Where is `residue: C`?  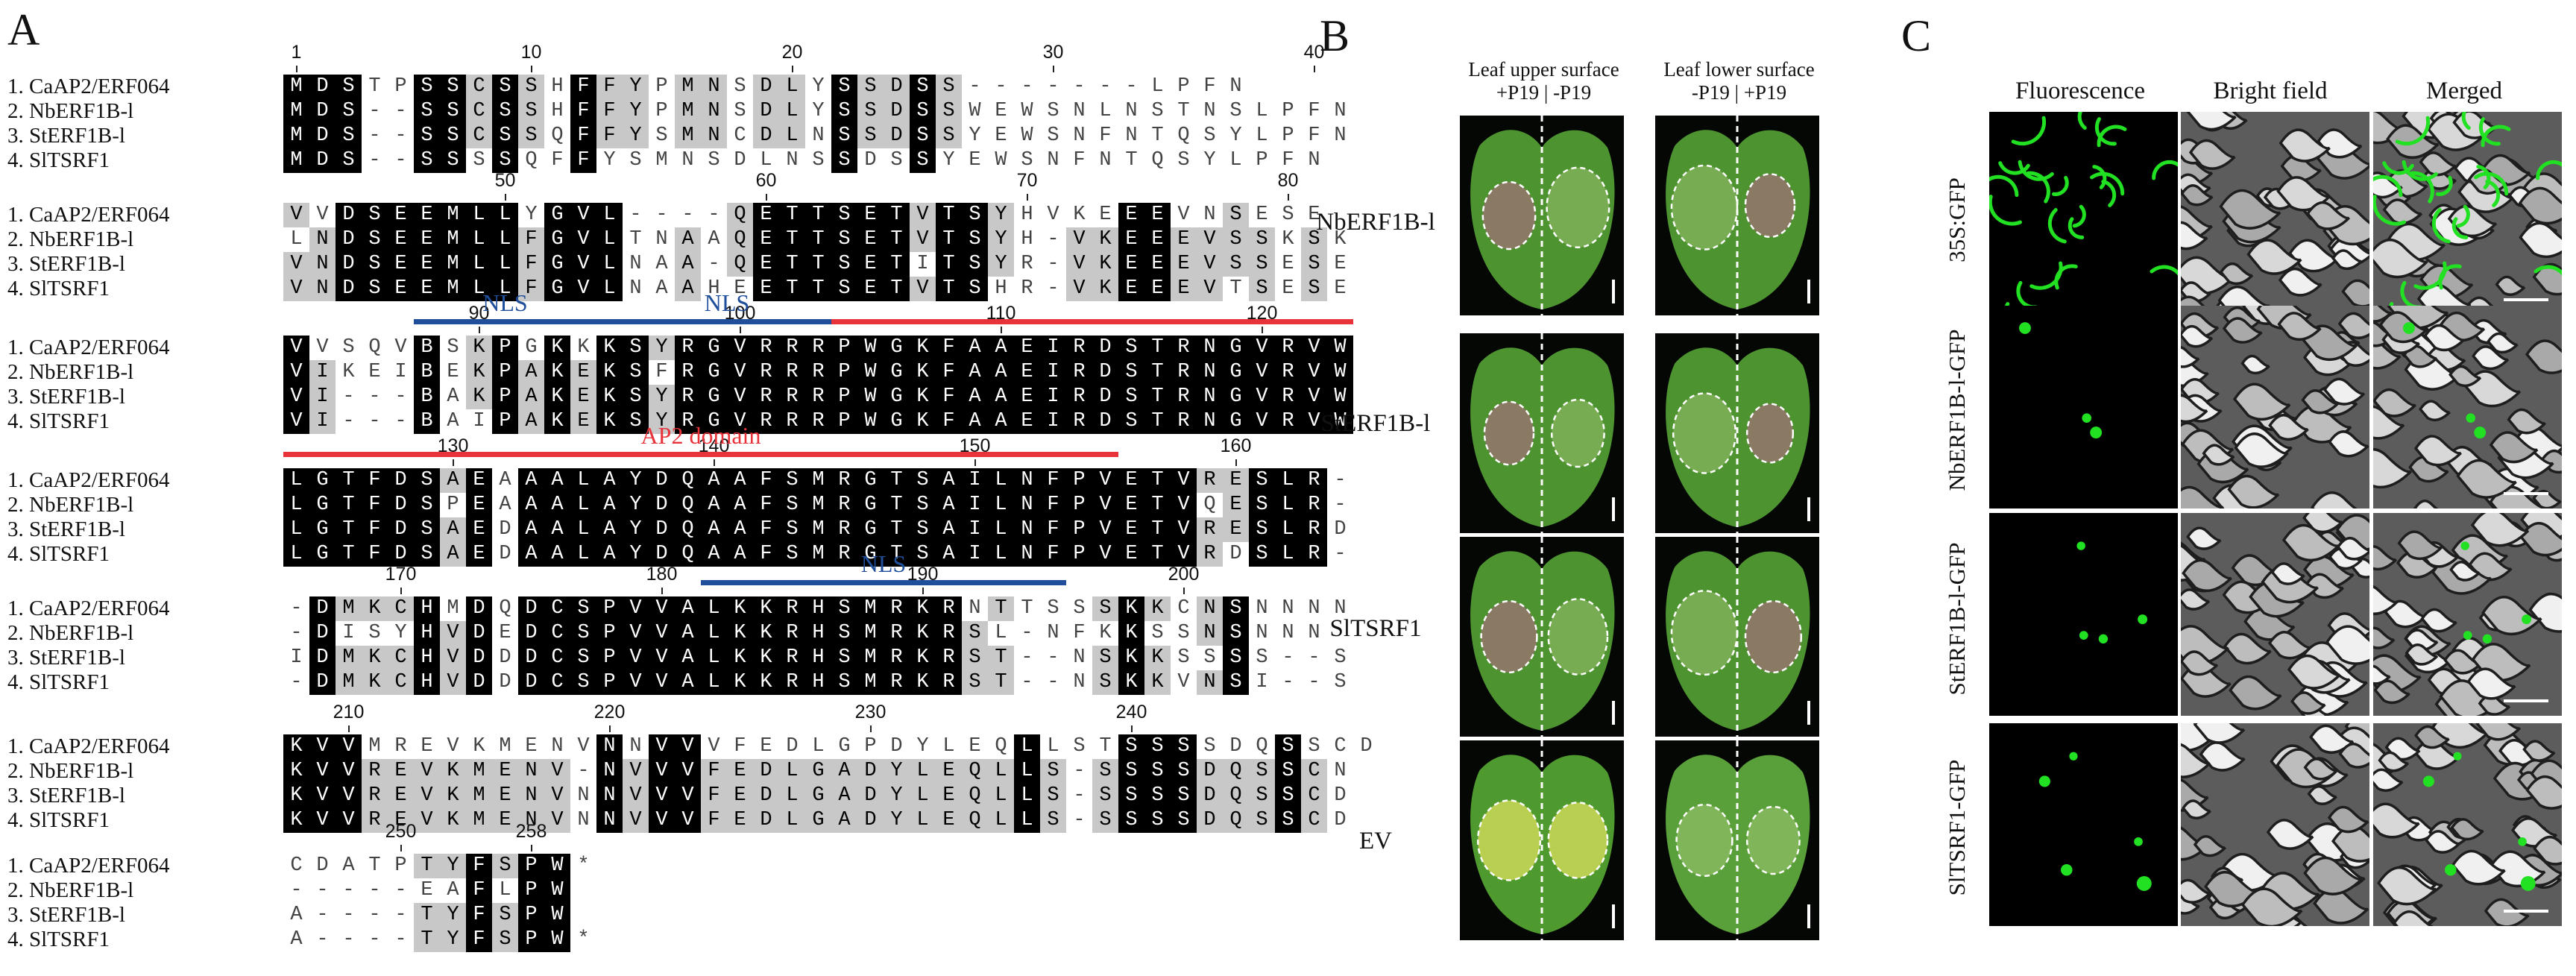 residue: C is located at coordinates (557, 658).